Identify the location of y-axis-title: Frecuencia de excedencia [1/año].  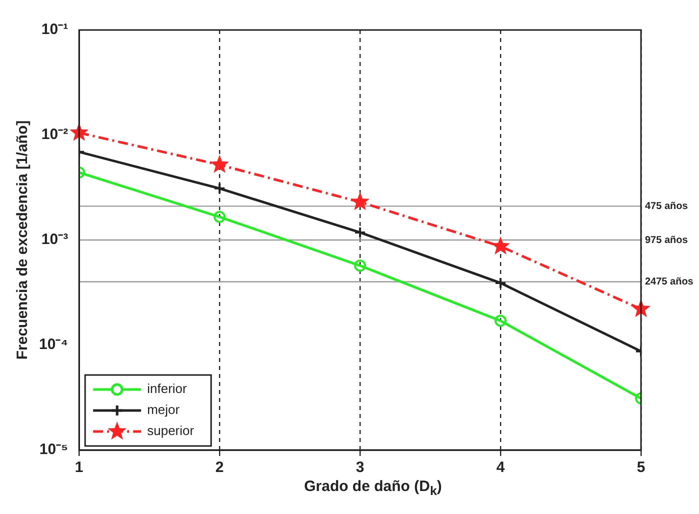
(23, 240).